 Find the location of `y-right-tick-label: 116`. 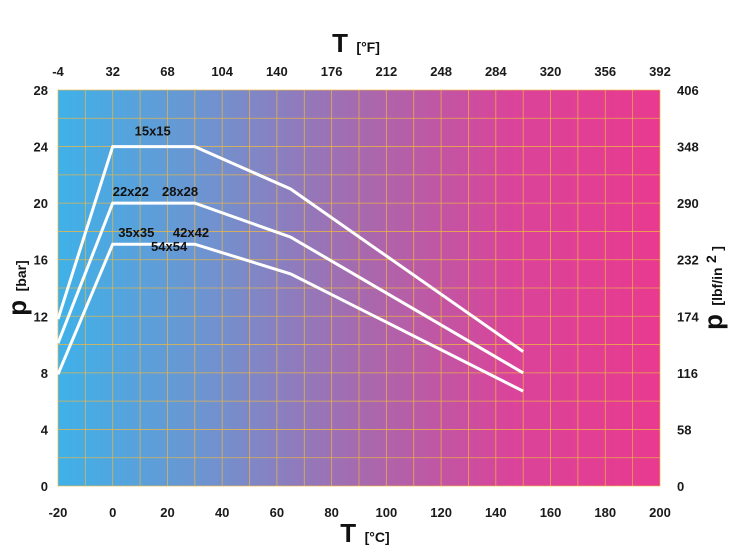

y-right-tick-label: 116 is located at coordinates (687, 373).